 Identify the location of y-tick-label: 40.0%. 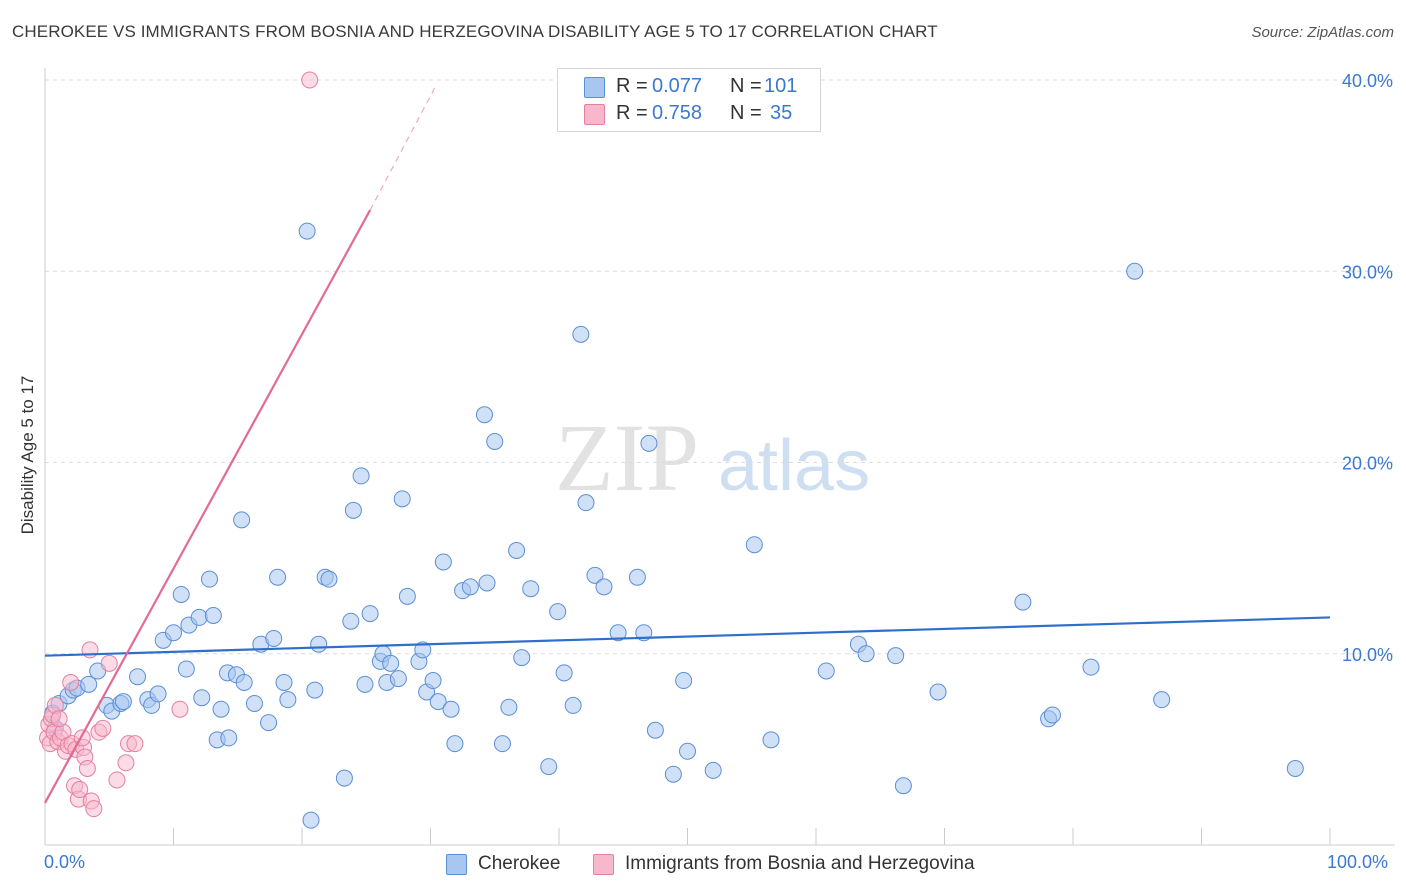
(1367, 81).